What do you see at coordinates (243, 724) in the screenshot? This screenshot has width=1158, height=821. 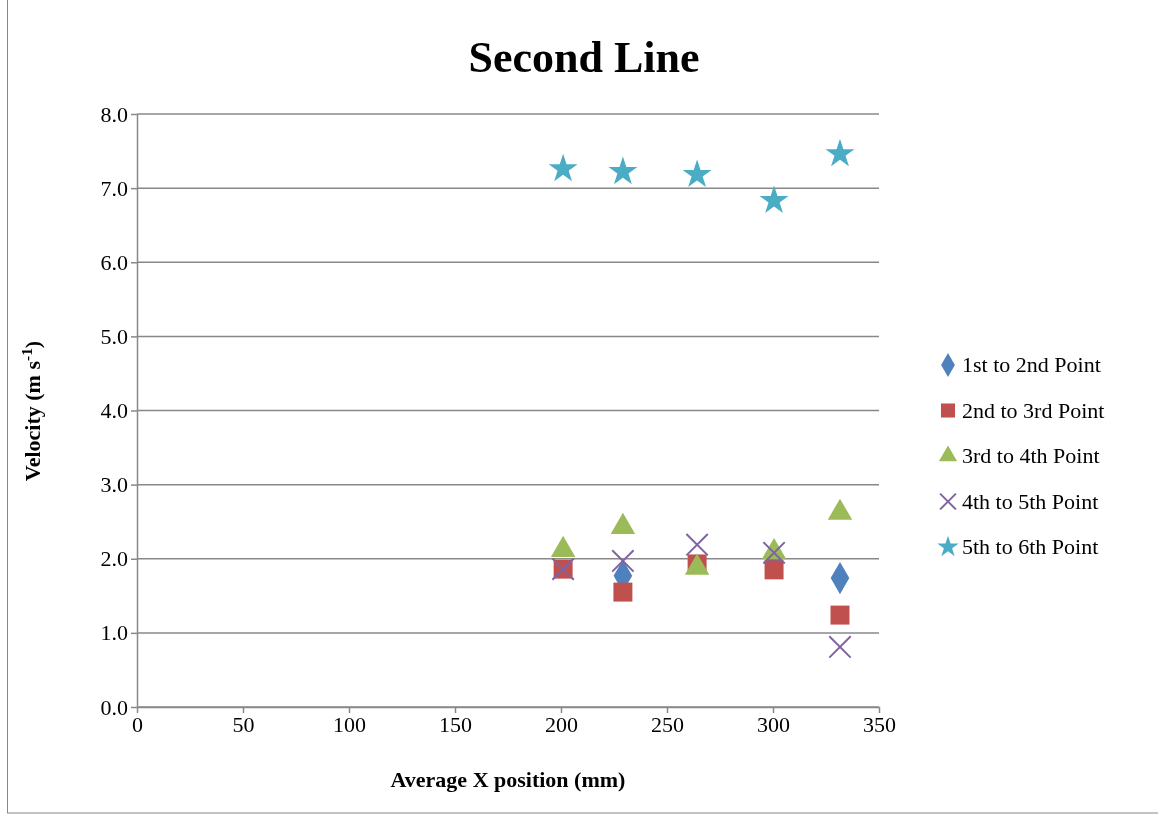 I see `x-tick-label: 50` at bounding box center [243, 724].